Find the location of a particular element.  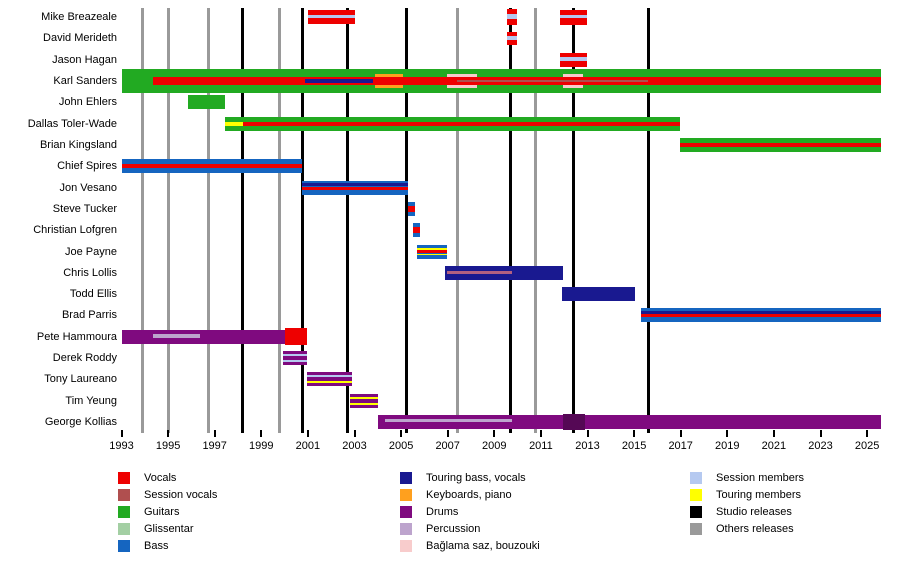

bar-stripe-drums is located at coordinates (629, 422).